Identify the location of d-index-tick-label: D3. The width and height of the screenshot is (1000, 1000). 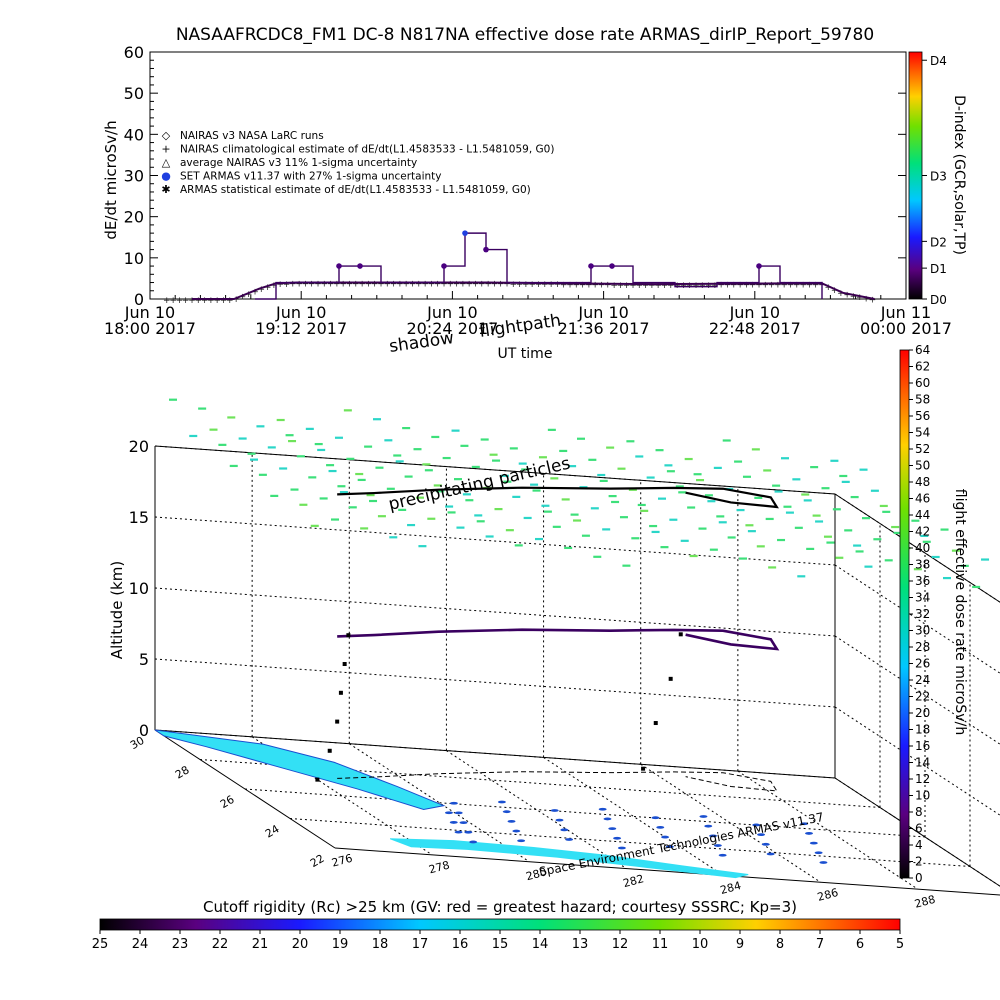
(938, 177).